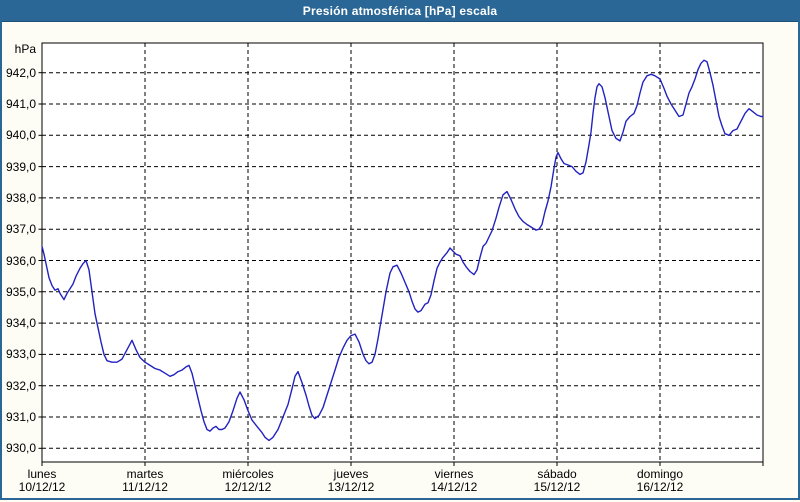 This screenshot has width=800, height=502. What do you see at coordinates (42, 474) in the screenshot?
I see `day-name: lunes` at bounding box center [42, 474].